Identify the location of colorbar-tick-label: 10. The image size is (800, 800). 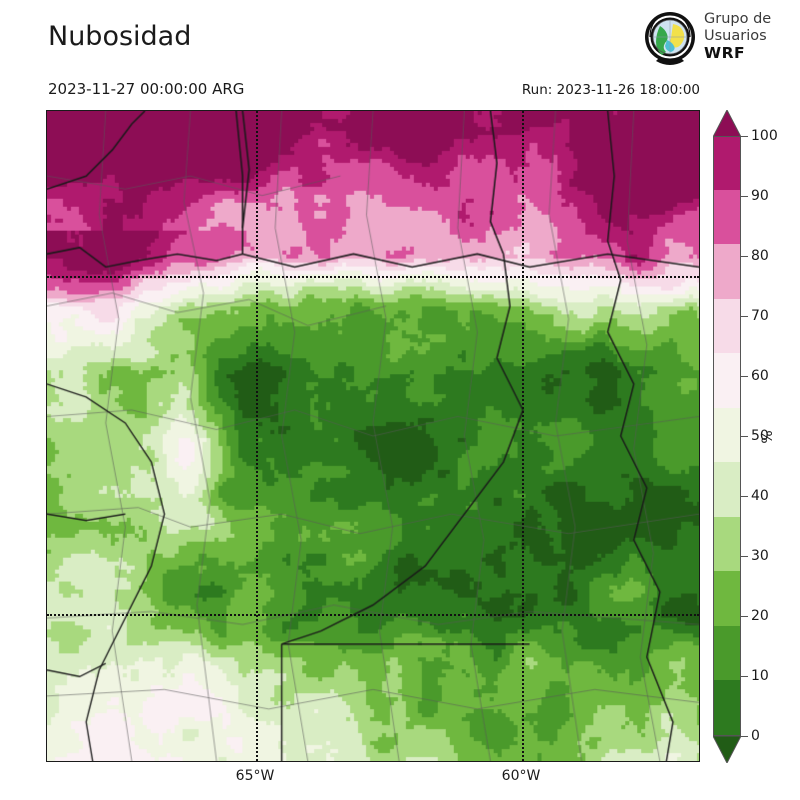
(760, 676).